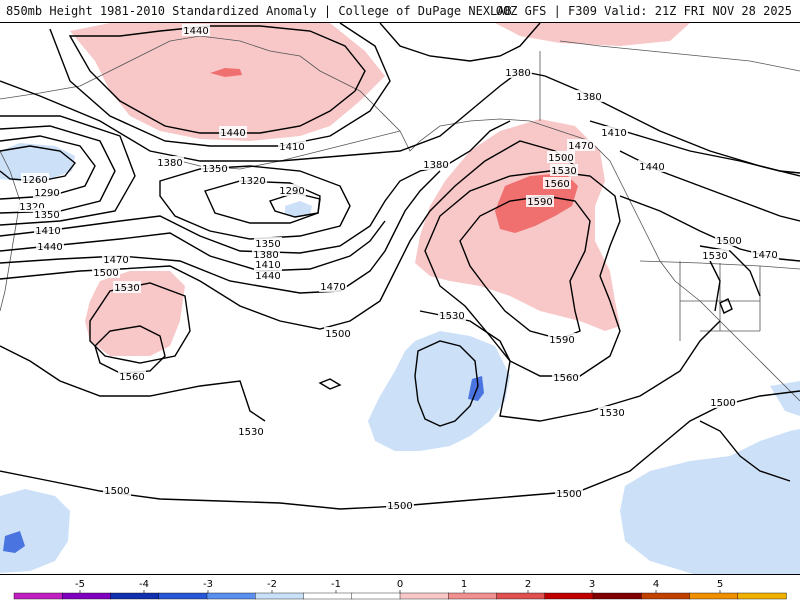  I want to click on contour-label: 1590, so click(561, 340).